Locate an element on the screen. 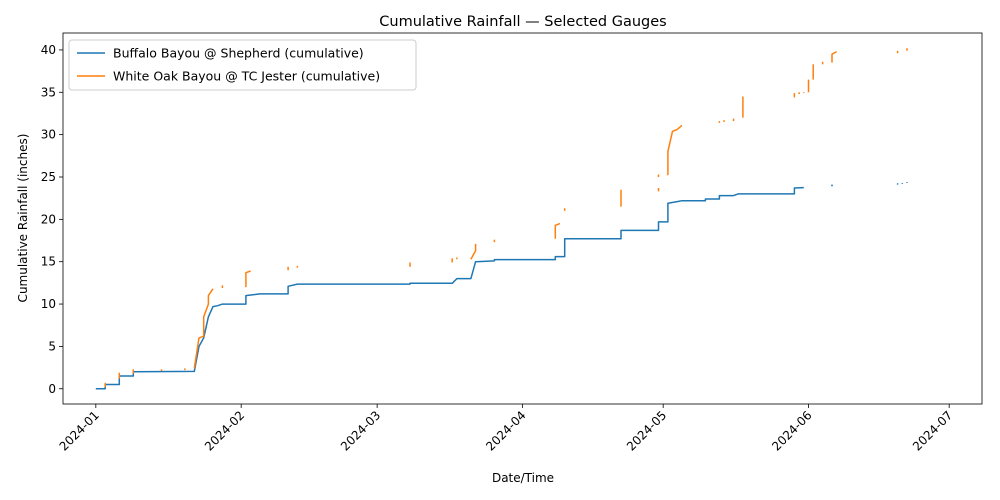 The image size is (1000, 500). y-tick-label-10: 10 is located at coordinates (48, 304).